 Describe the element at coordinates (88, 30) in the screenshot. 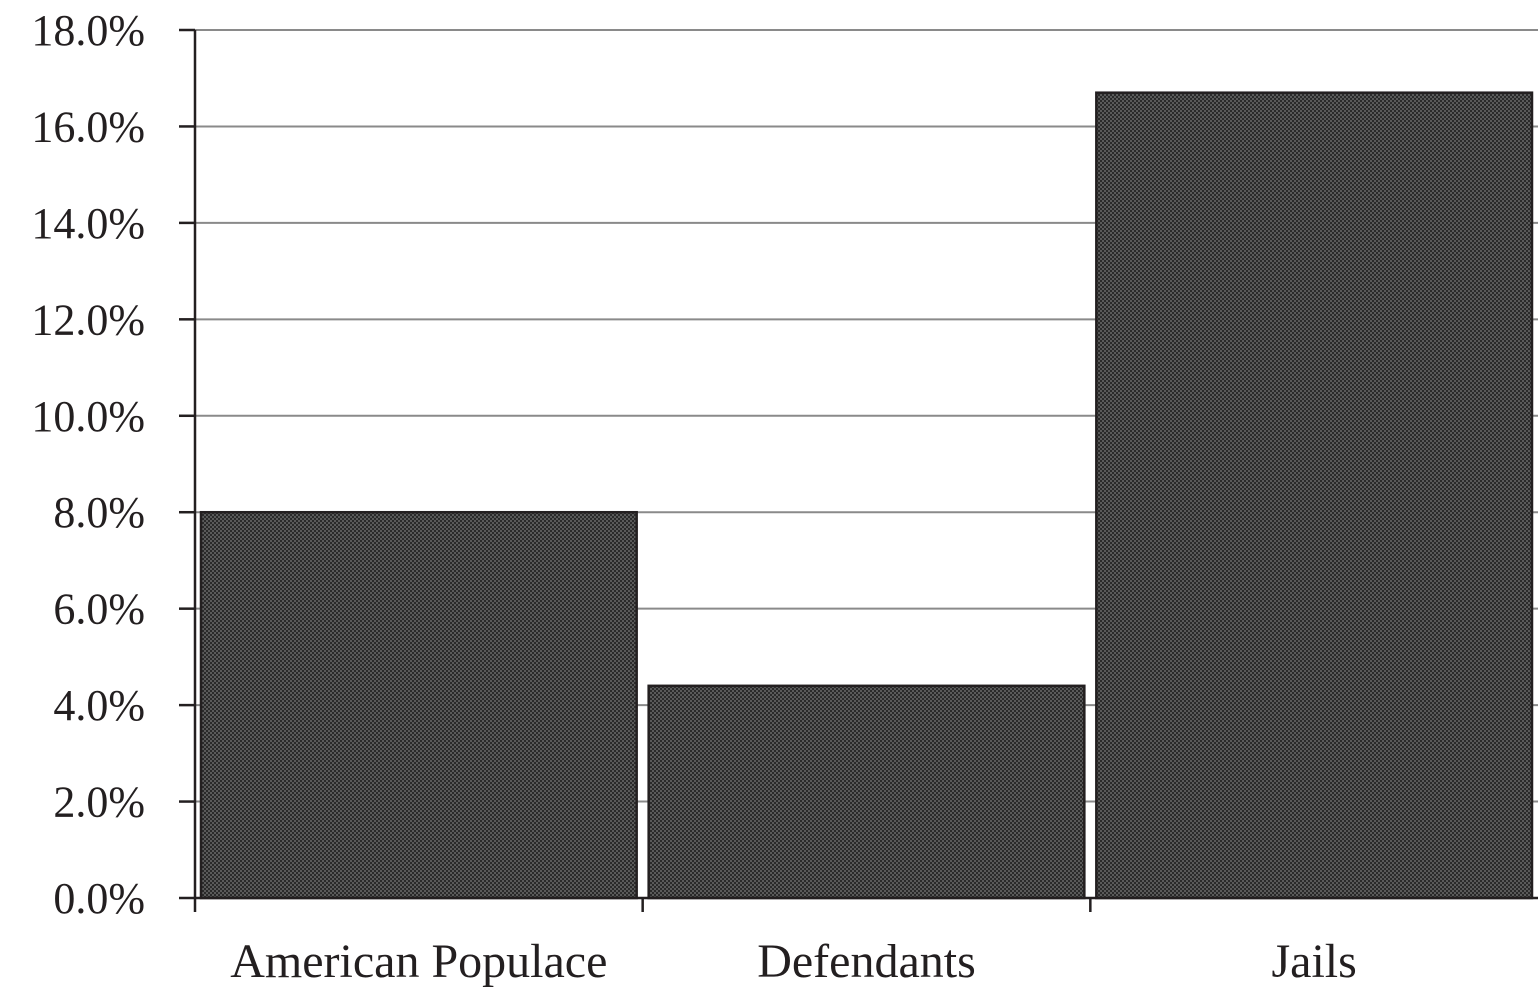

I see `y-tick-label: 18.0%` at that location.